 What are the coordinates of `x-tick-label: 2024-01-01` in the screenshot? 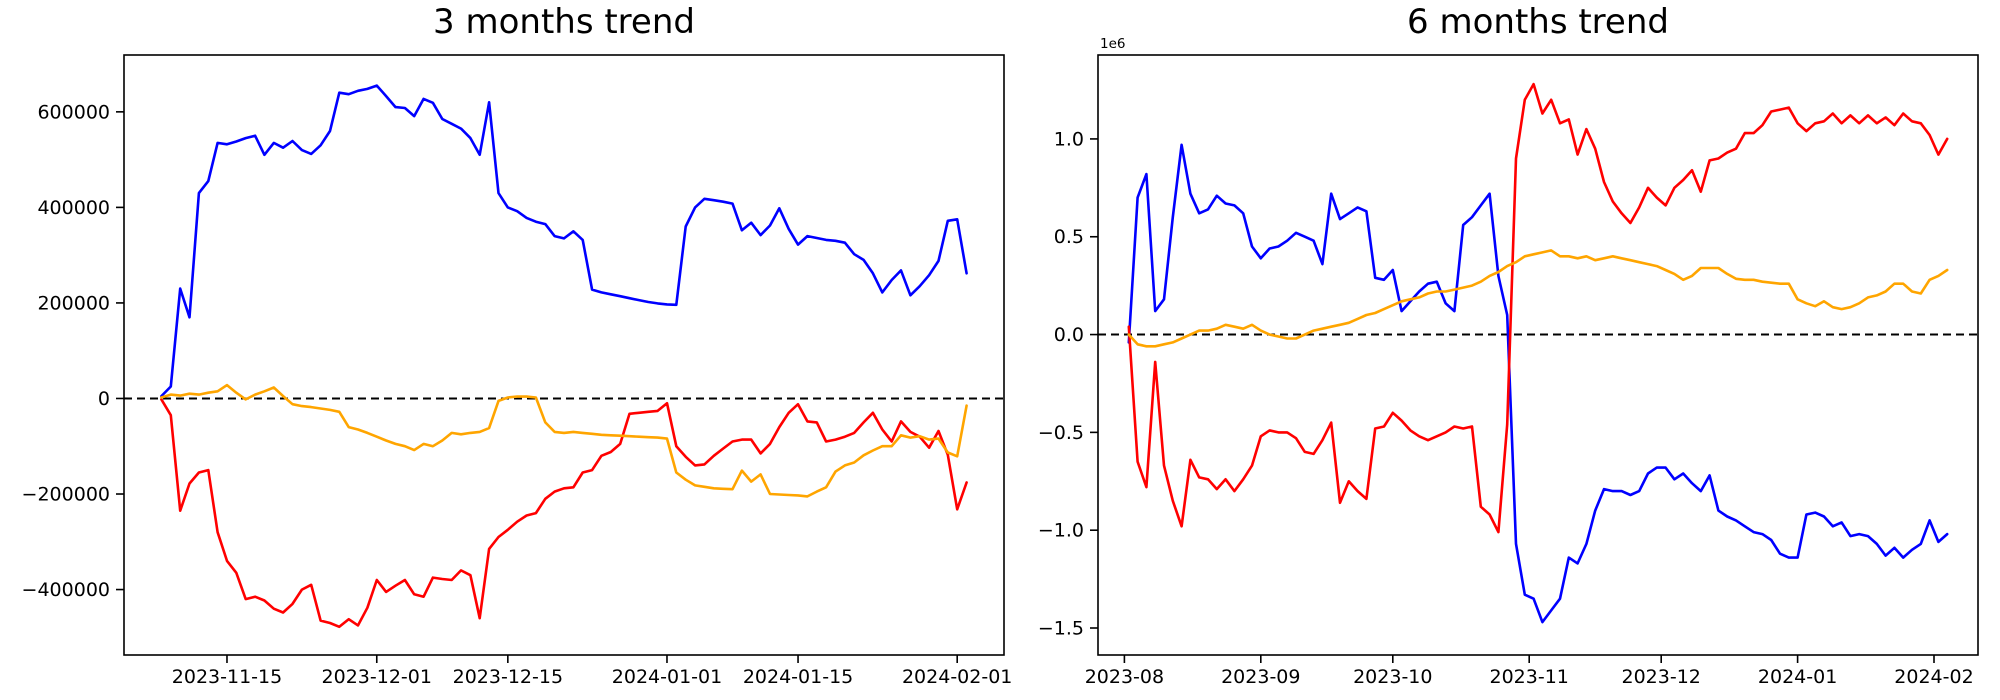 It's located at (667, 677).